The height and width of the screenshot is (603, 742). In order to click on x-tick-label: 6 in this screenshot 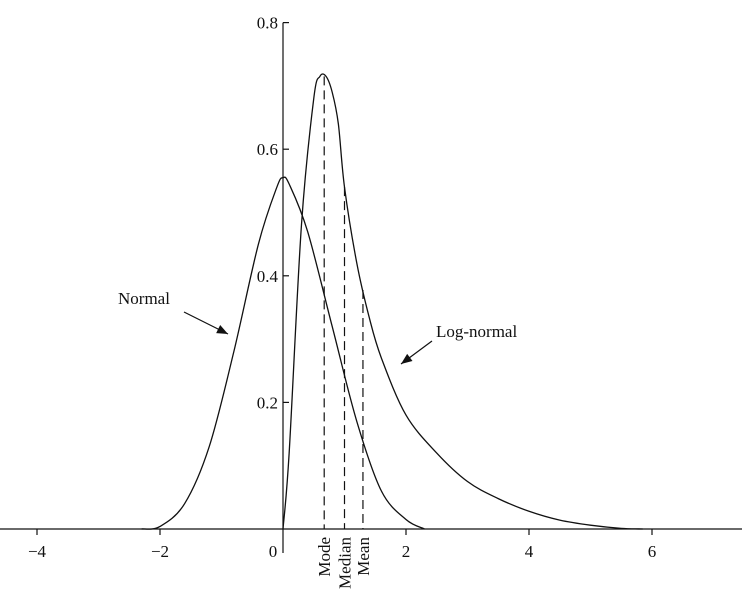, I will do `click(652, 551)`.